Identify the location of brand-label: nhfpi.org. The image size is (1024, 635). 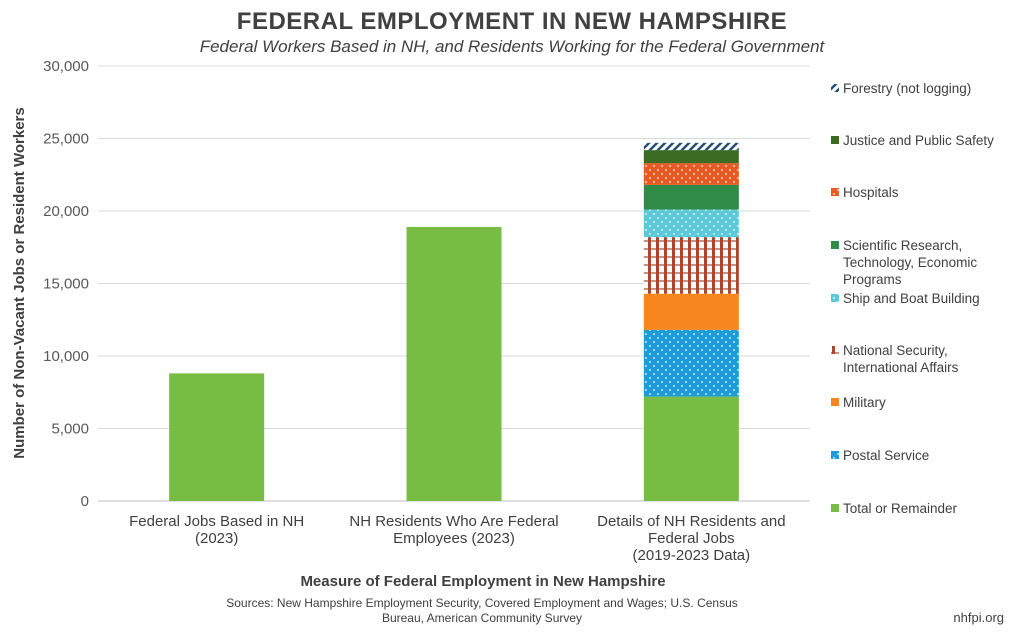
(978, 617).